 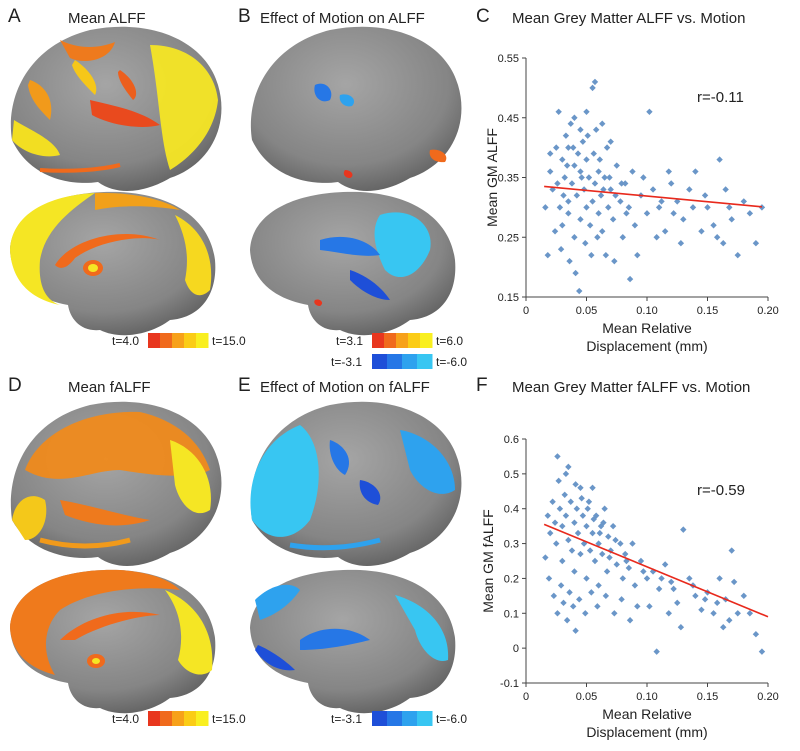 I want to click on brain-medial-b, so click(x=353, y=263).